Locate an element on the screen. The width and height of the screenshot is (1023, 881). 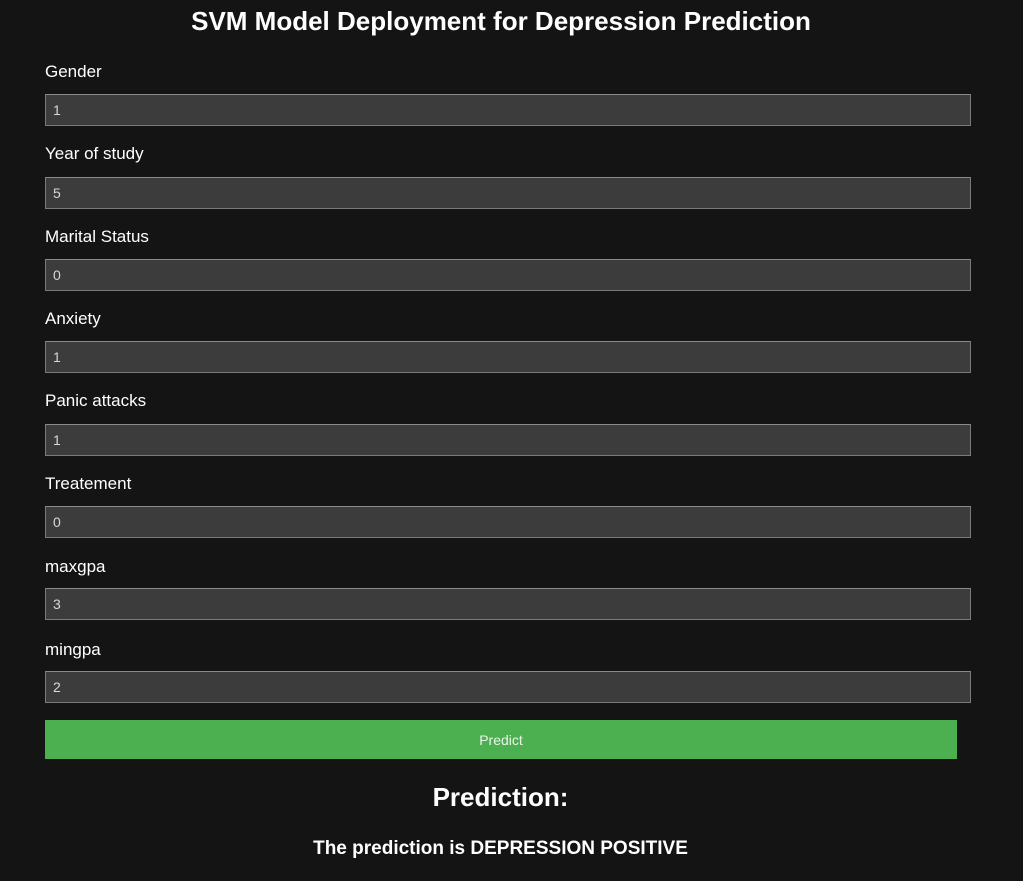
predict-button: Predict is located at coordinates (501, 739).